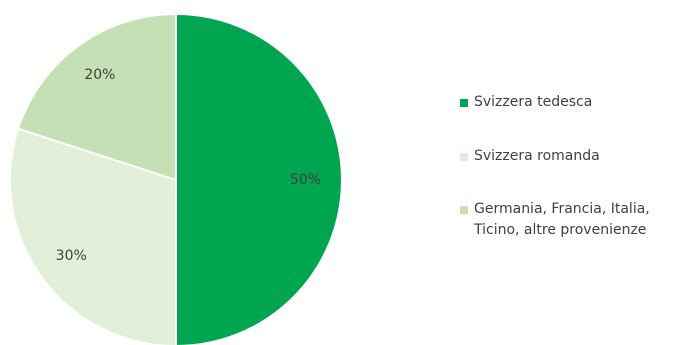  Describe the element at coordinates (560, 230) in the screenshot. I see `legend-label-altre-provenienze-line-2: Ticino, altre provenienze` at that location.